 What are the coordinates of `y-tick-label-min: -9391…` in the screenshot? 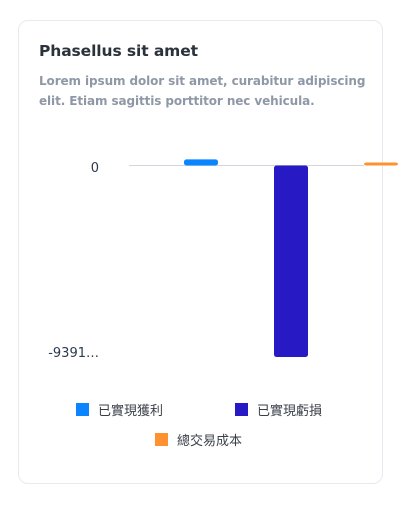 It's located at (73, 353).